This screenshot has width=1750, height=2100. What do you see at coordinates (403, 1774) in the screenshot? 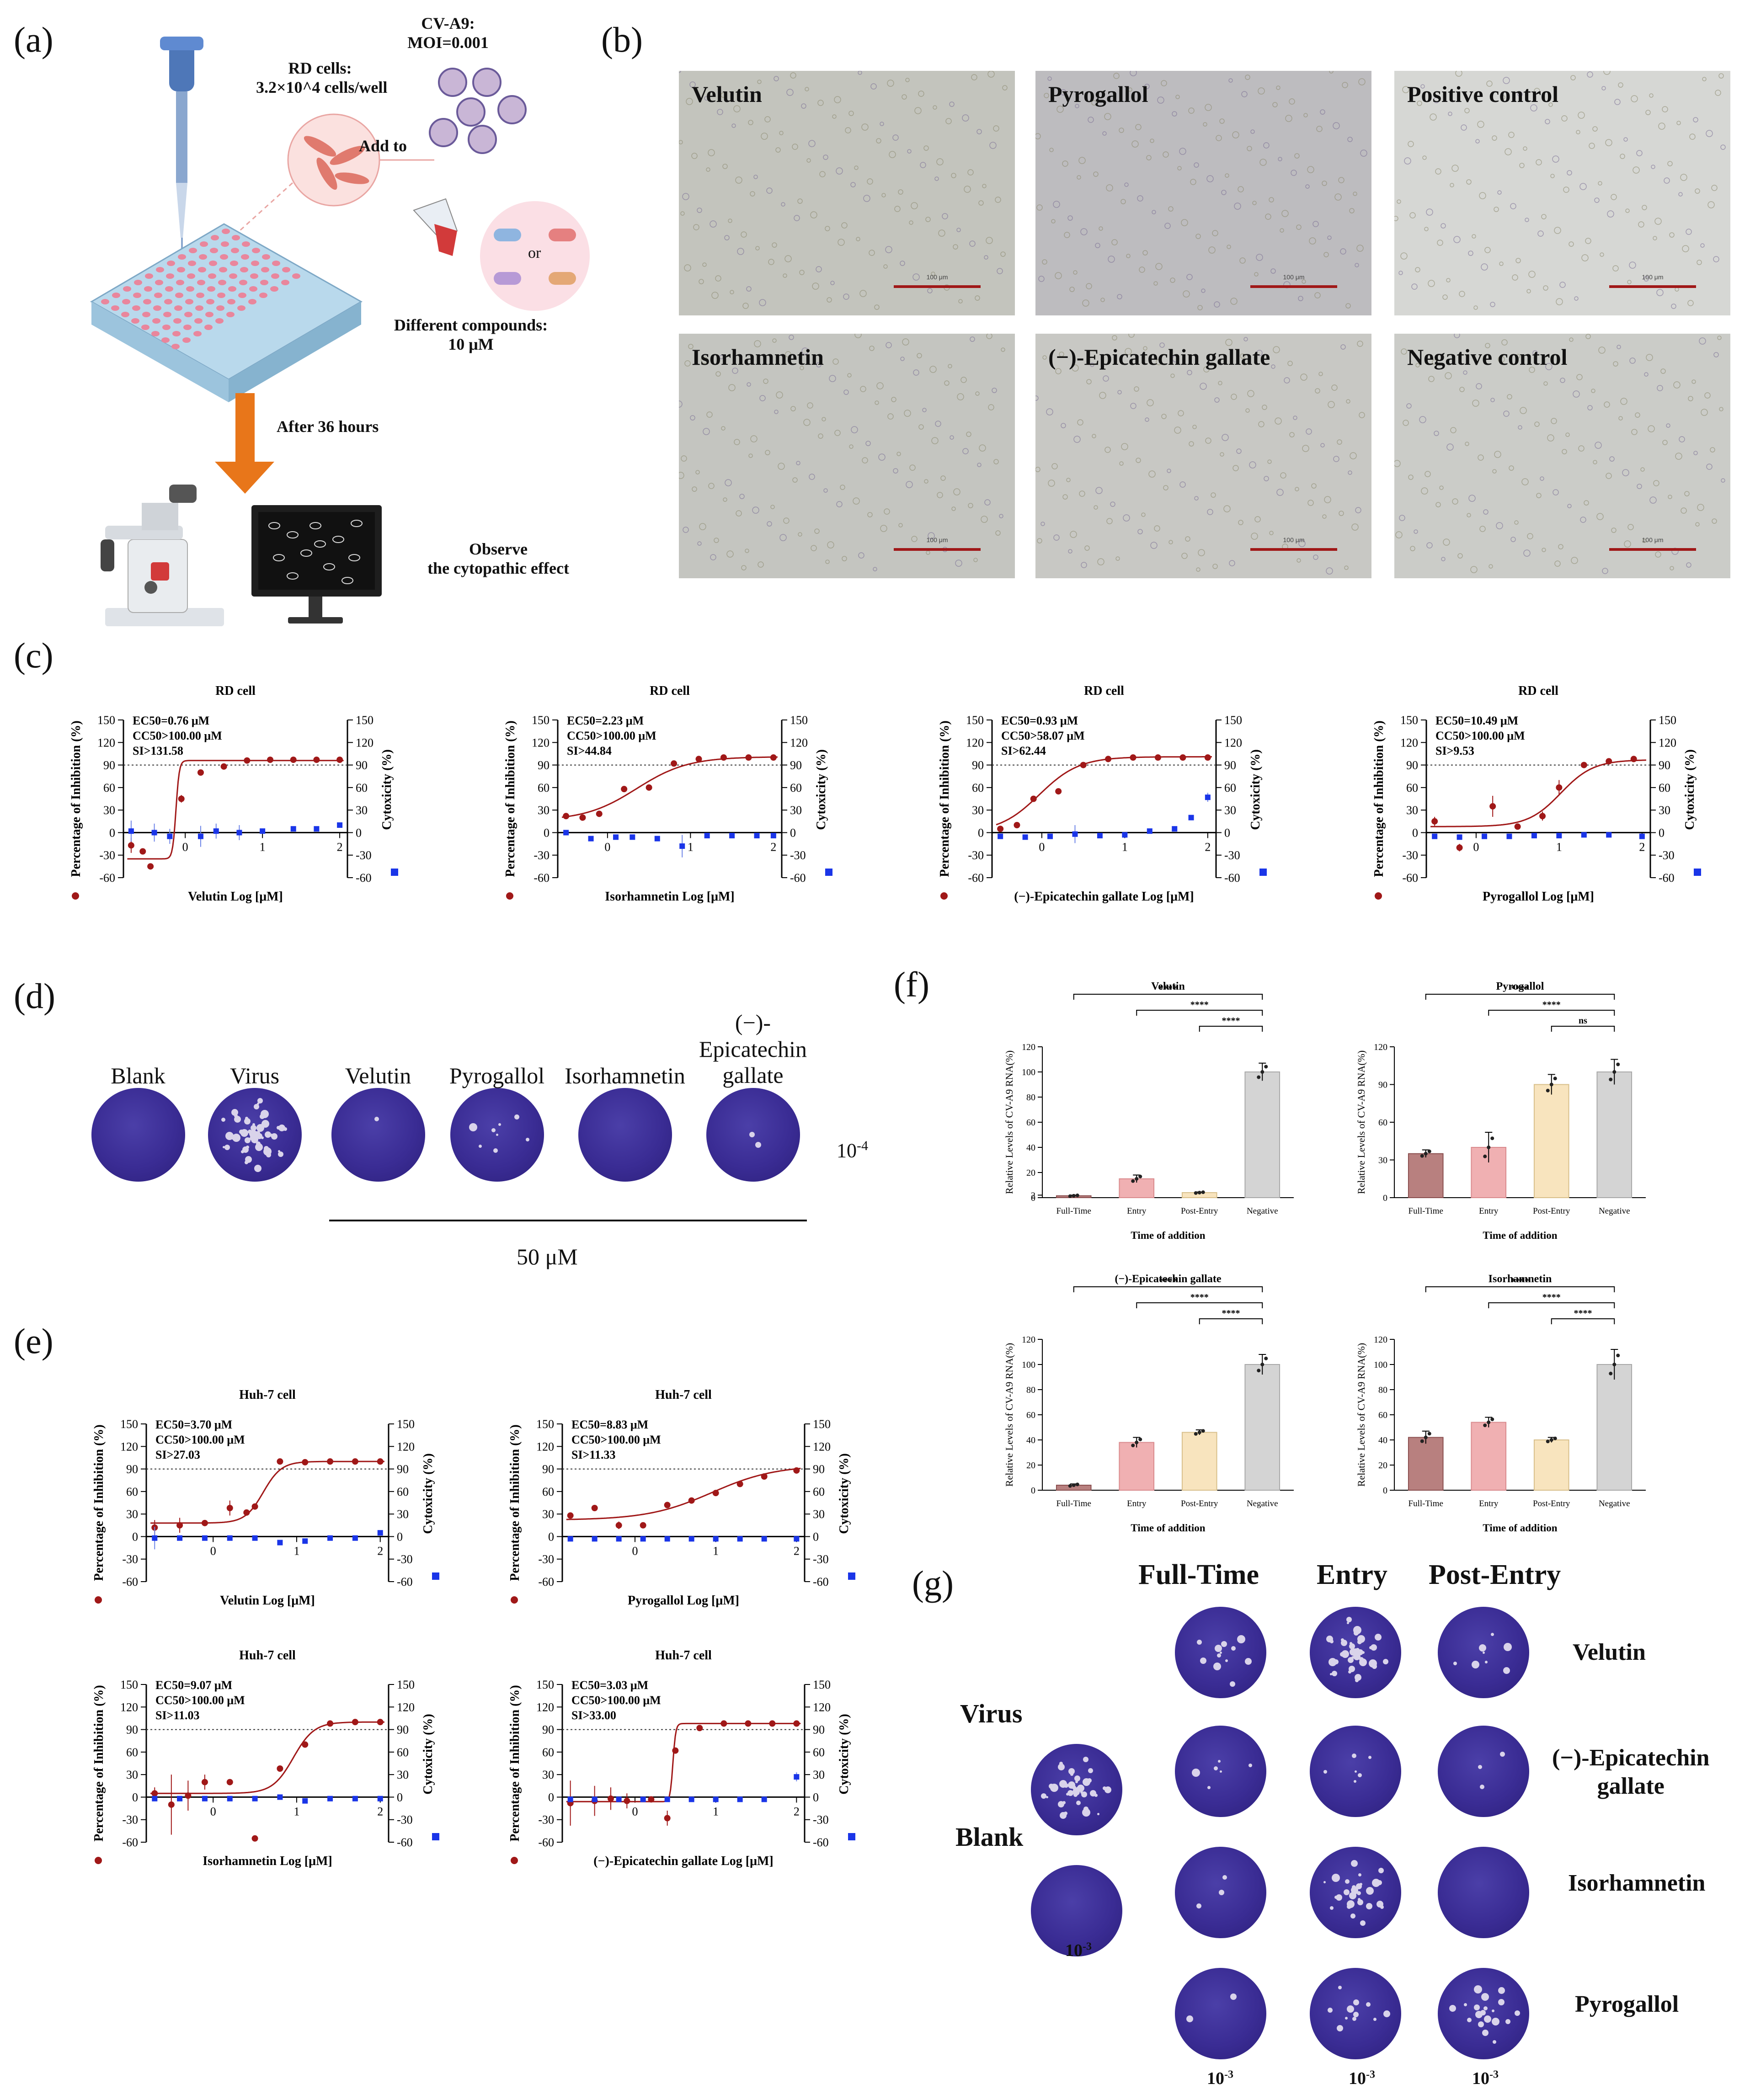
I see `y2-tick-label: 30` at bounding box center [403, 1774].